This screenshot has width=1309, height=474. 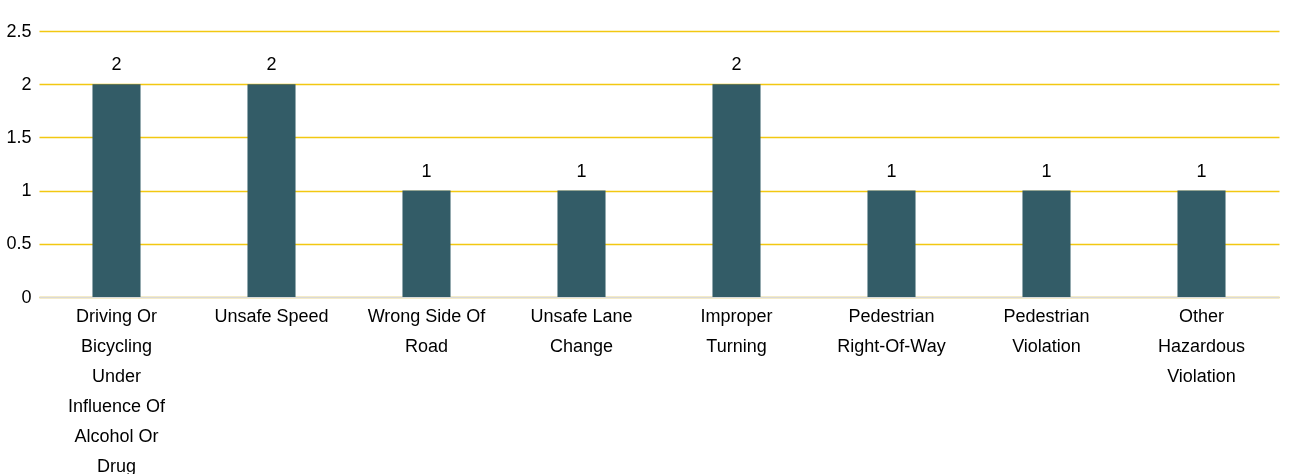 What do you see at coordinates (19, 30) in the screenshot?
I see `y-tick-label: 2.5` at bounding box center [19, 30].